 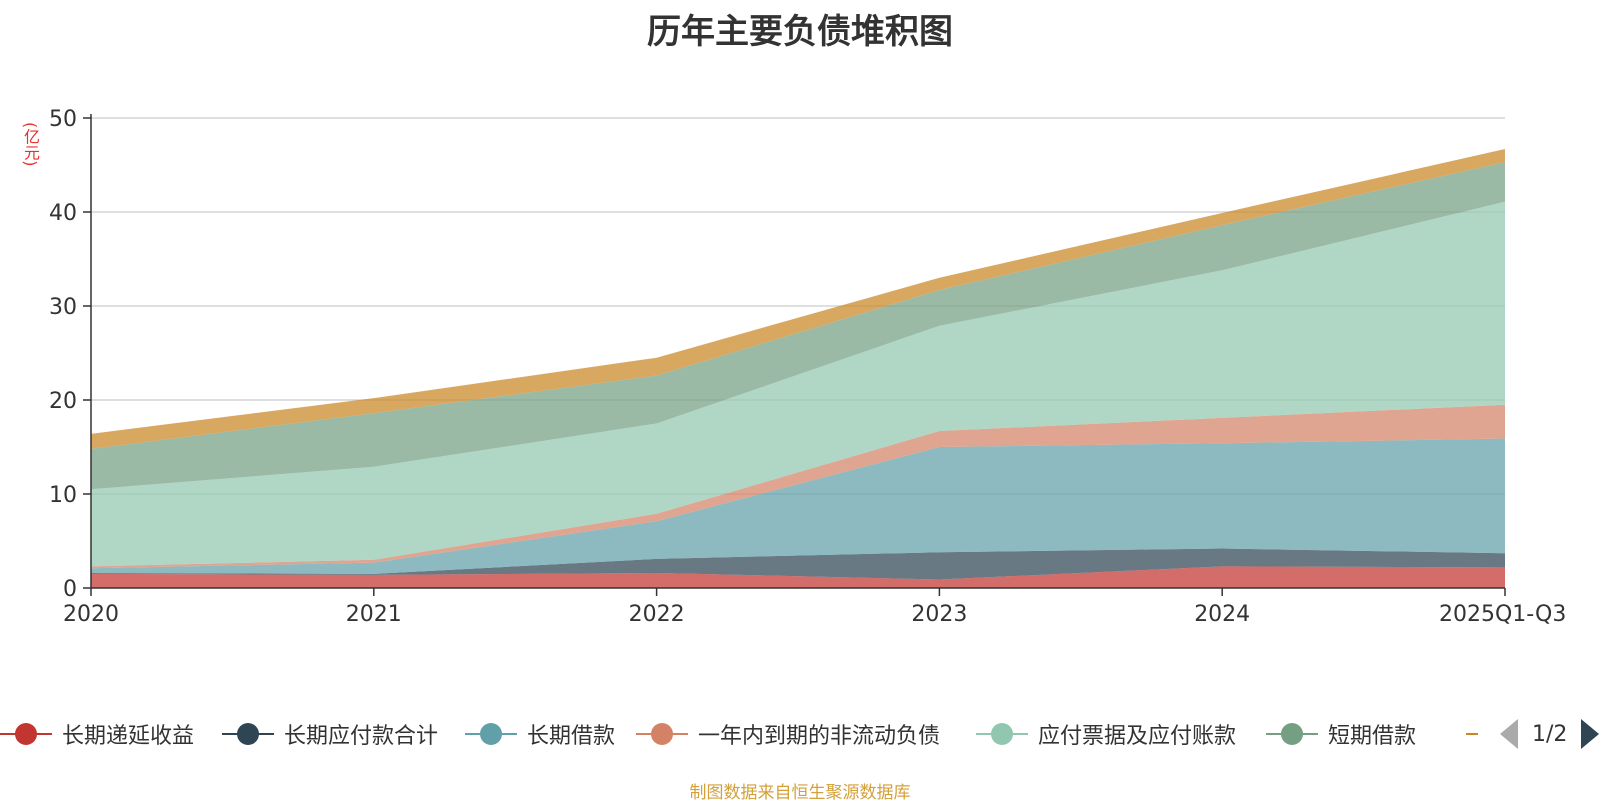 I want to click on chart-title: 历年主要负债堆积图, so click(x=800, y=32).